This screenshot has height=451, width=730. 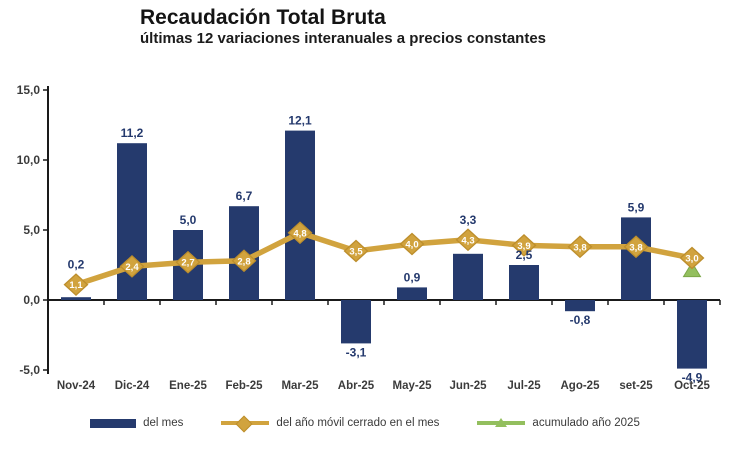 I want to click on line-value-label: 1,1, so click(x=76, y=285).